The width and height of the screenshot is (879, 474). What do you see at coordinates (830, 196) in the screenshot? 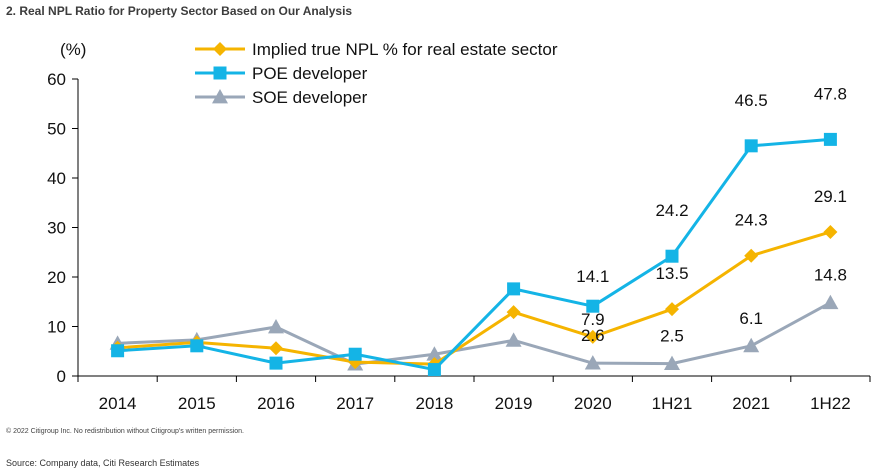
I see `data-label: 29.1` at bounding box center [830, 196].